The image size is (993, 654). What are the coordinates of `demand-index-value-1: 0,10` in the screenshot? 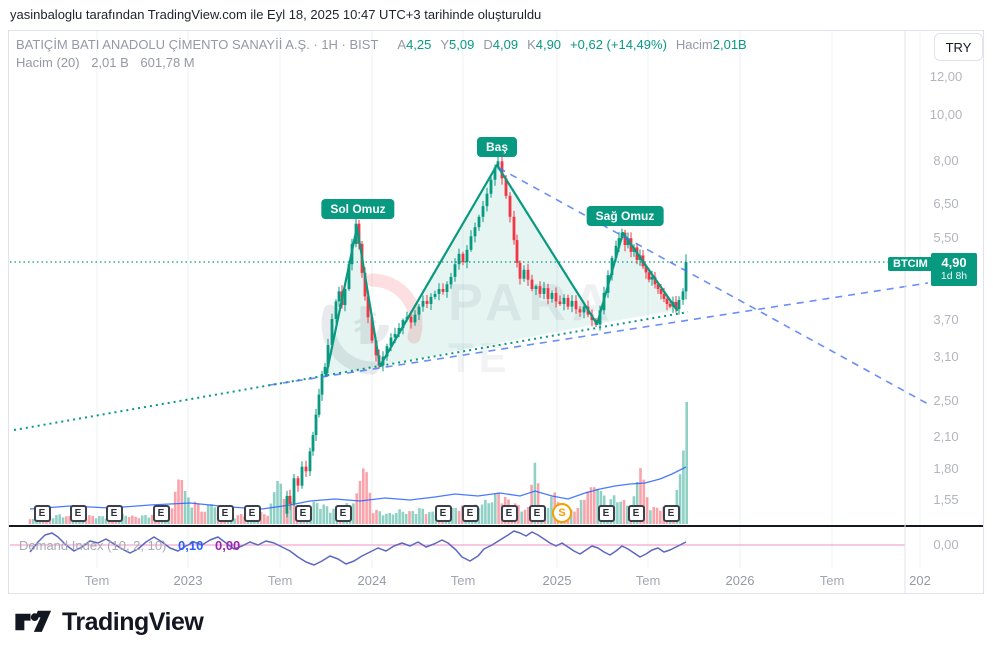 It's located at (191, 545).